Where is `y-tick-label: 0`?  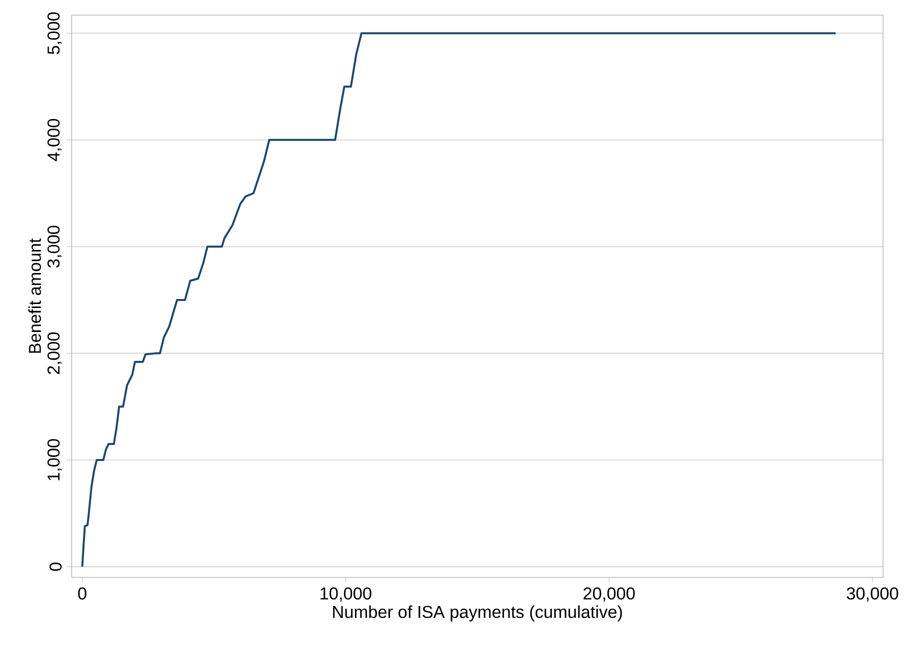 y-tick-label: 0 is located at coordinates (56, 566).